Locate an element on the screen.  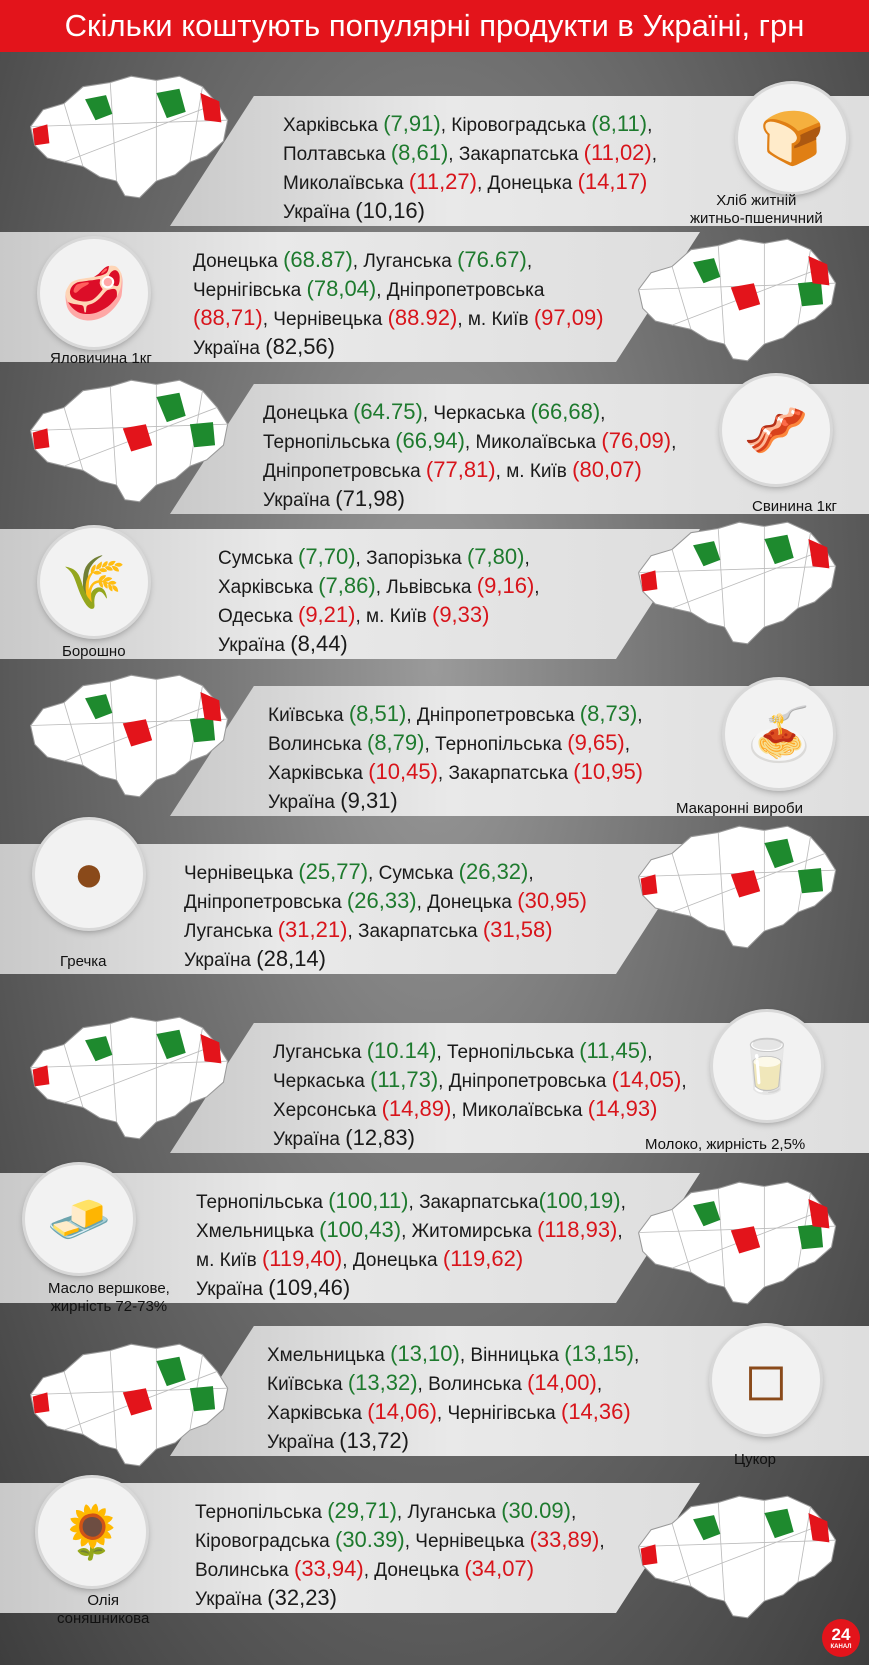
region-name: Кіровоградська is located at coordinates (265, 1541).